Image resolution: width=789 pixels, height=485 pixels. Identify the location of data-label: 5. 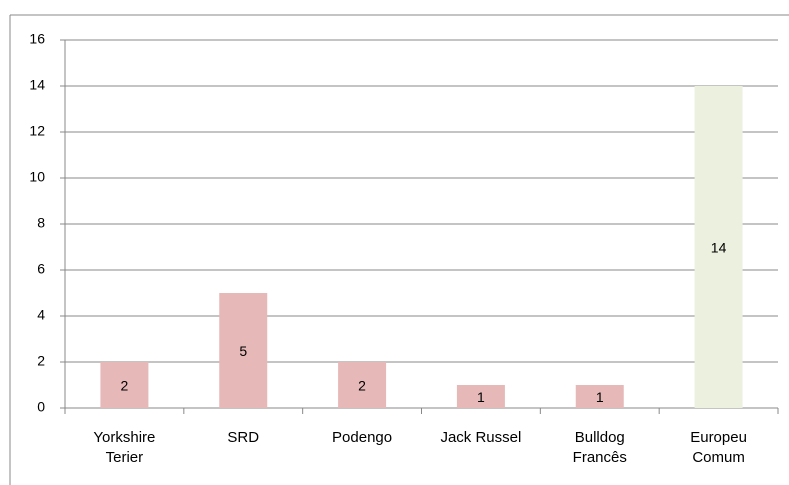
(243, 351).